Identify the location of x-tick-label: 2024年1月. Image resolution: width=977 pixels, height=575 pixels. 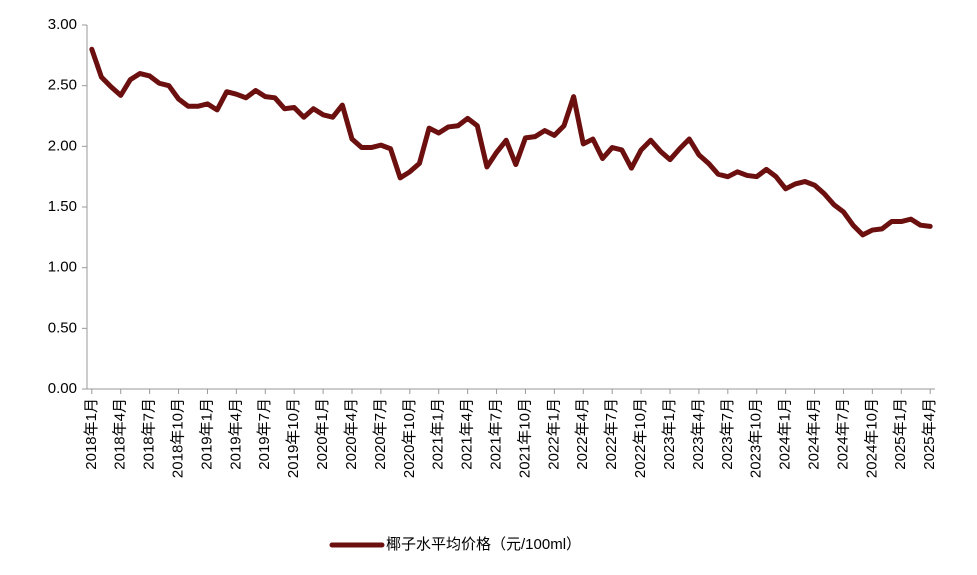
(785, 434).